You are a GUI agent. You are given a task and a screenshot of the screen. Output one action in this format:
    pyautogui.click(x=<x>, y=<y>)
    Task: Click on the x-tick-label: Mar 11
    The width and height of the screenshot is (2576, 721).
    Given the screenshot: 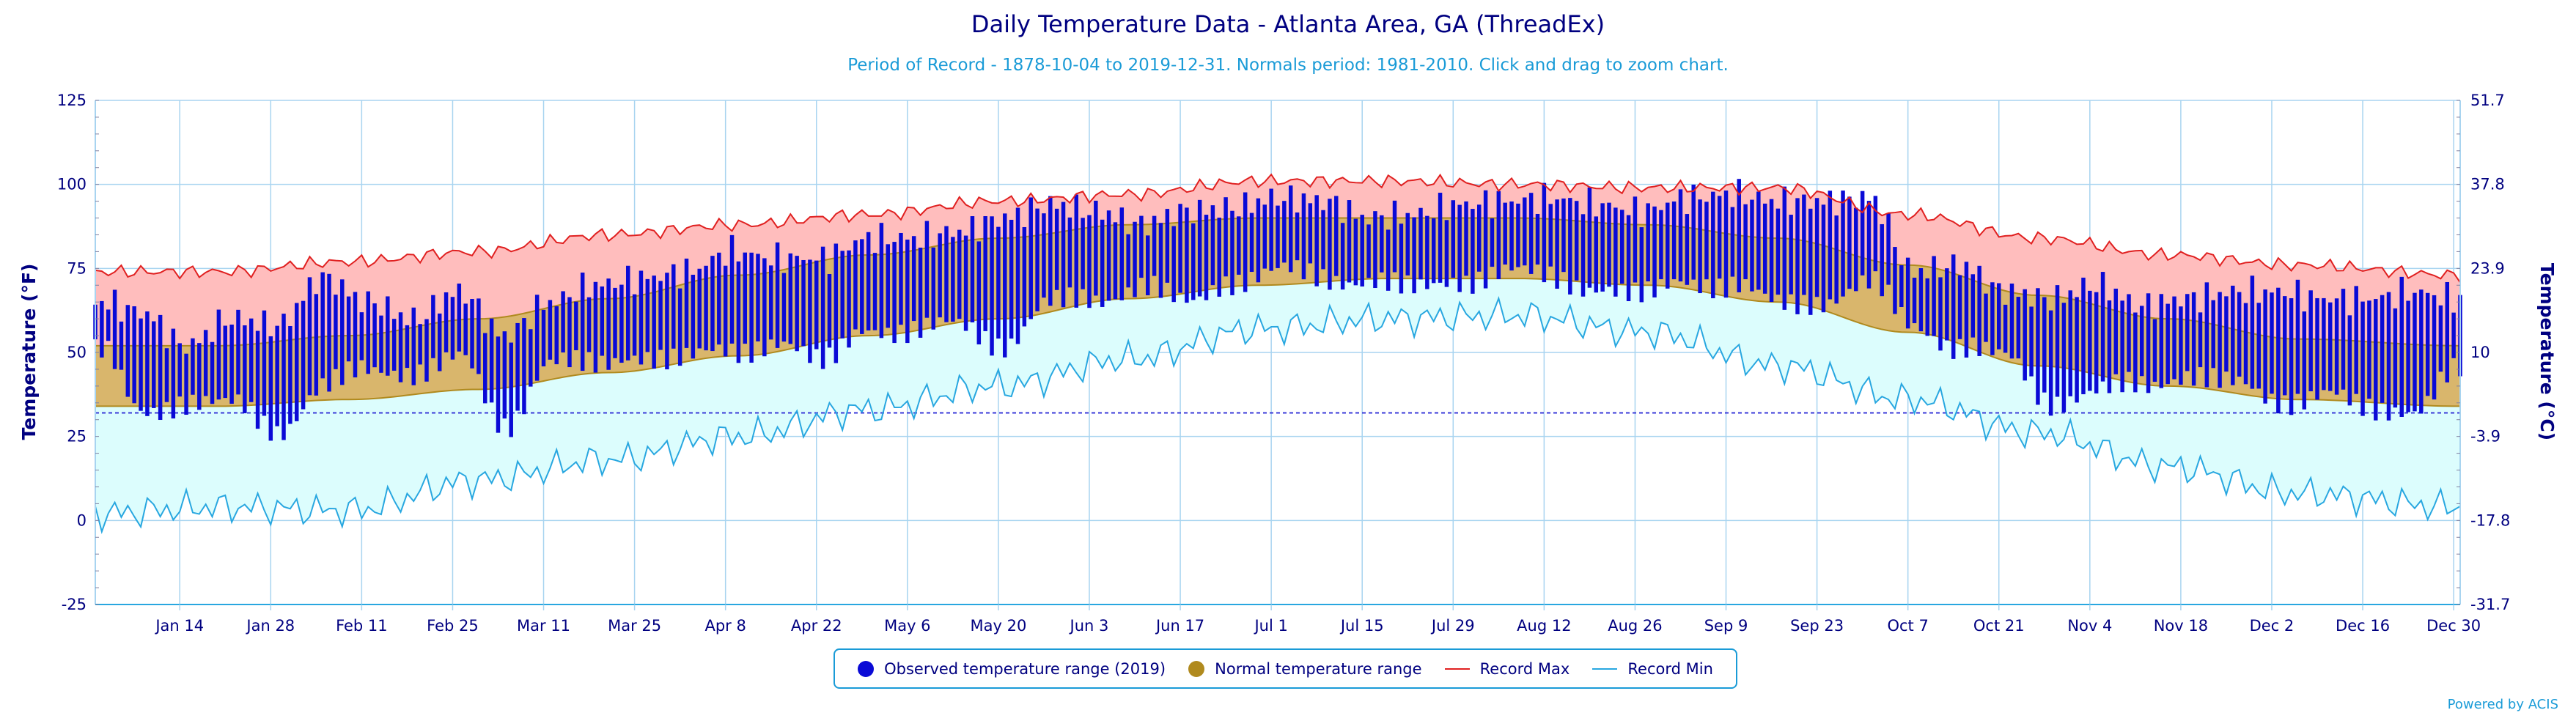 What is the action you would take?
    pyautogui.click(x=543, y=626)
    